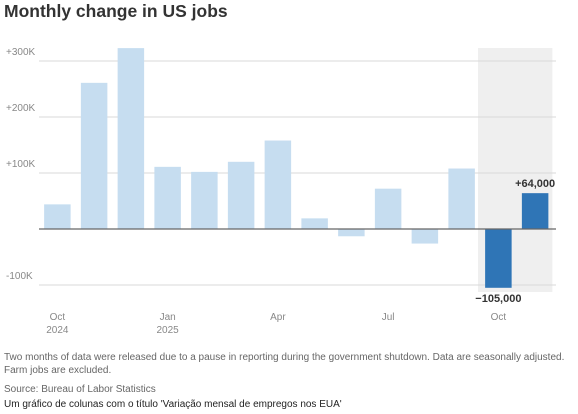  I want to click on y-tick-label: +200K, so click(21, 108).